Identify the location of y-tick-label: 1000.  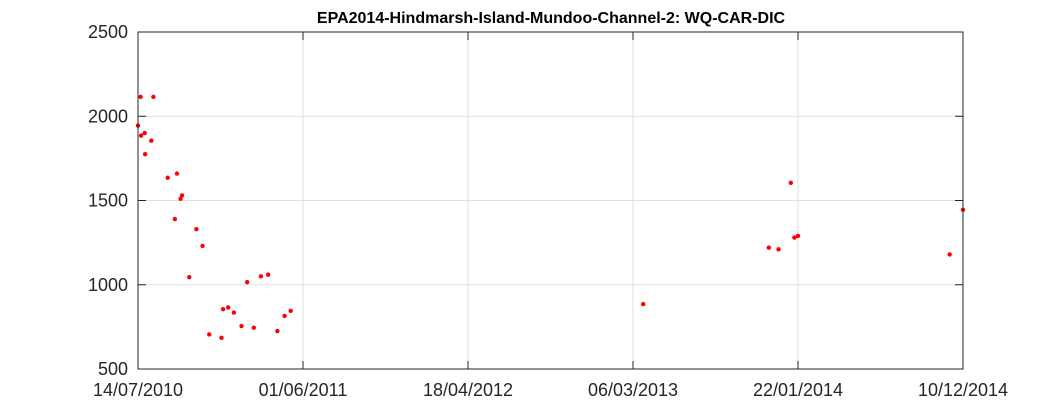
(108, 285).